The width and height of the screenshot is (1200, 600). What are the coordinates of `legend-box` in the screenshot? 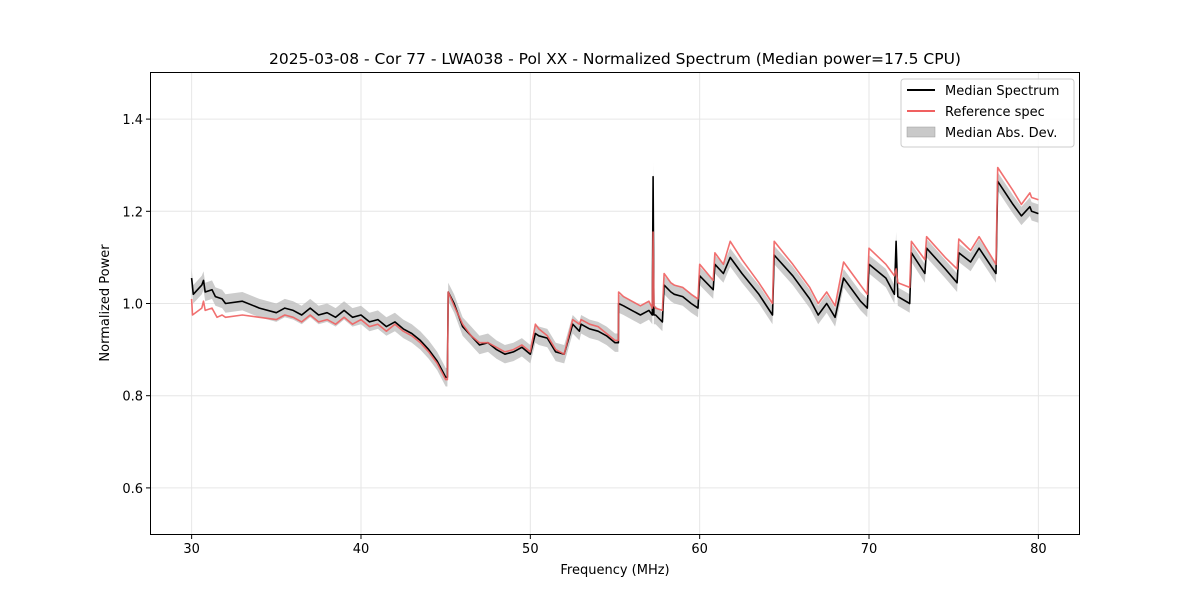 It's located at (987, 113).